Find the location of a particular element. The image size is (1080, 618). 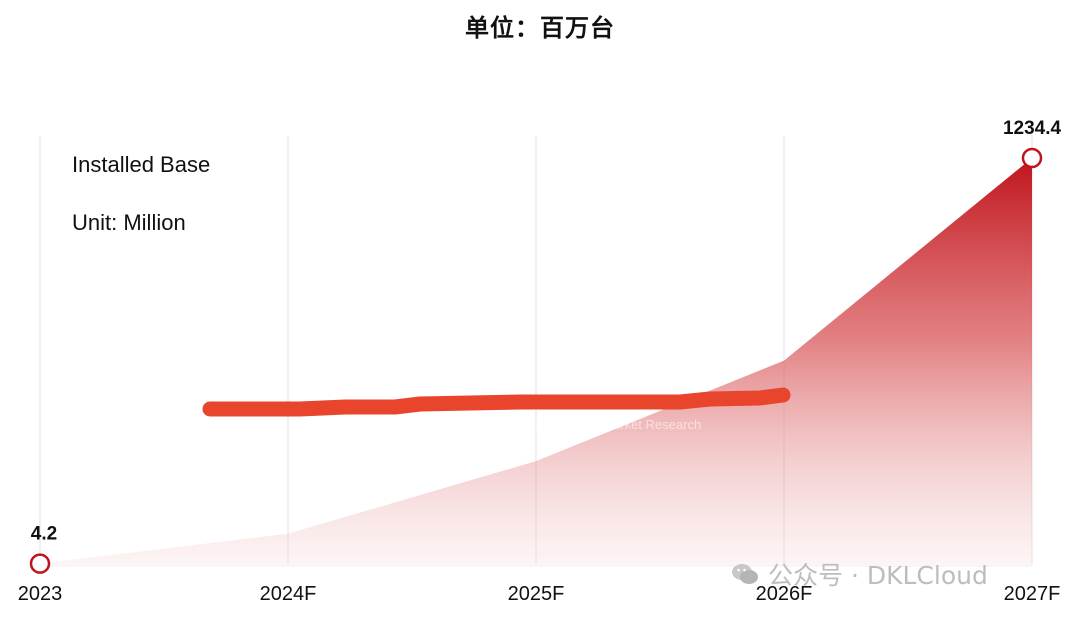

x-tick-label: 2026F is located at coordinates (784, 594).